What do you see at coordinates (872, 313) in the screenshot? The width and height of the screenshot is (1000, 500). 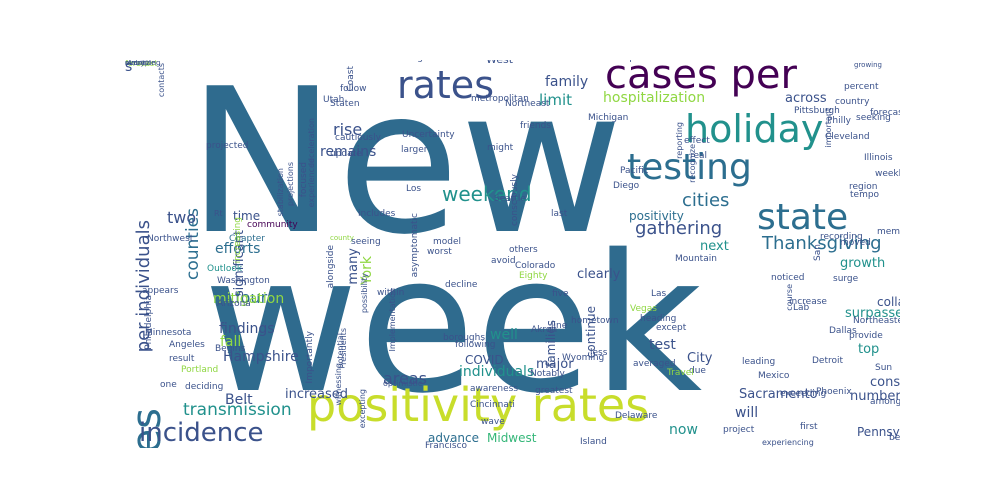 I see `word-surpassed: surpassed` at bounding box center [872, 313].